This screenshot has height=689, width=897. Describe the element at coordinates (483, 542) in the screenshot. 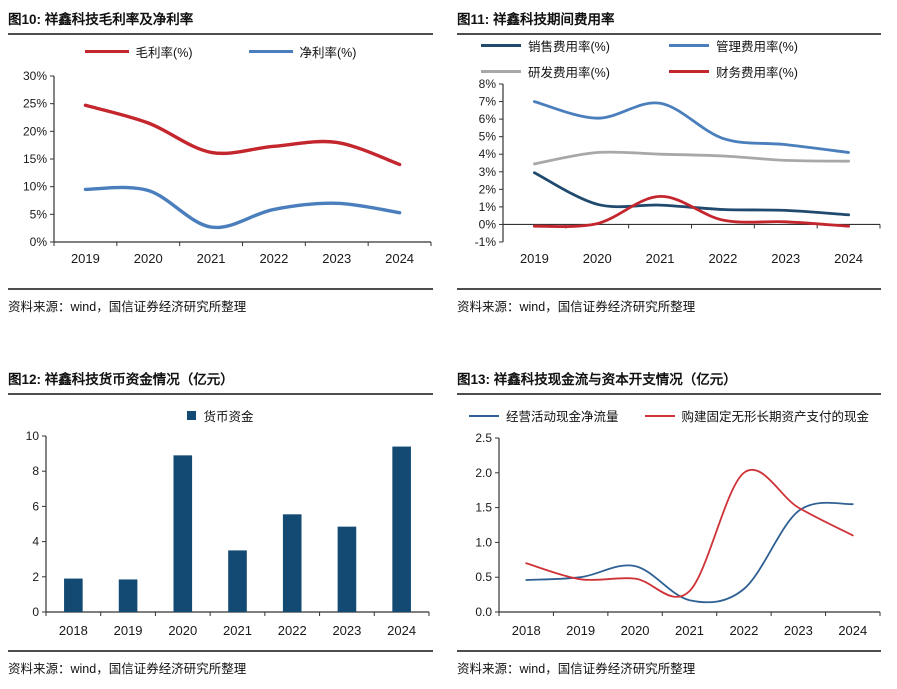

I see `y-tick-label: 1.0` at that location.